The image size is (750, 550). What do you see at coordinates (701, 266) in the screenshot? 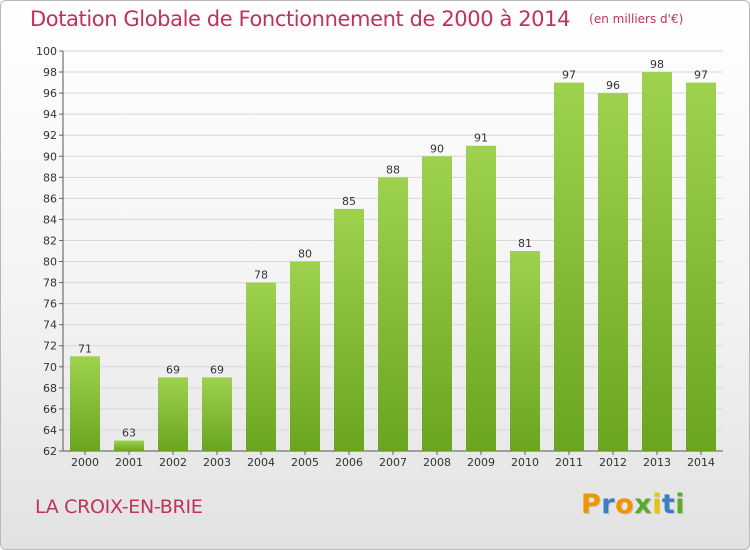
I see `bar-2014` at bounding box center [701, 266].